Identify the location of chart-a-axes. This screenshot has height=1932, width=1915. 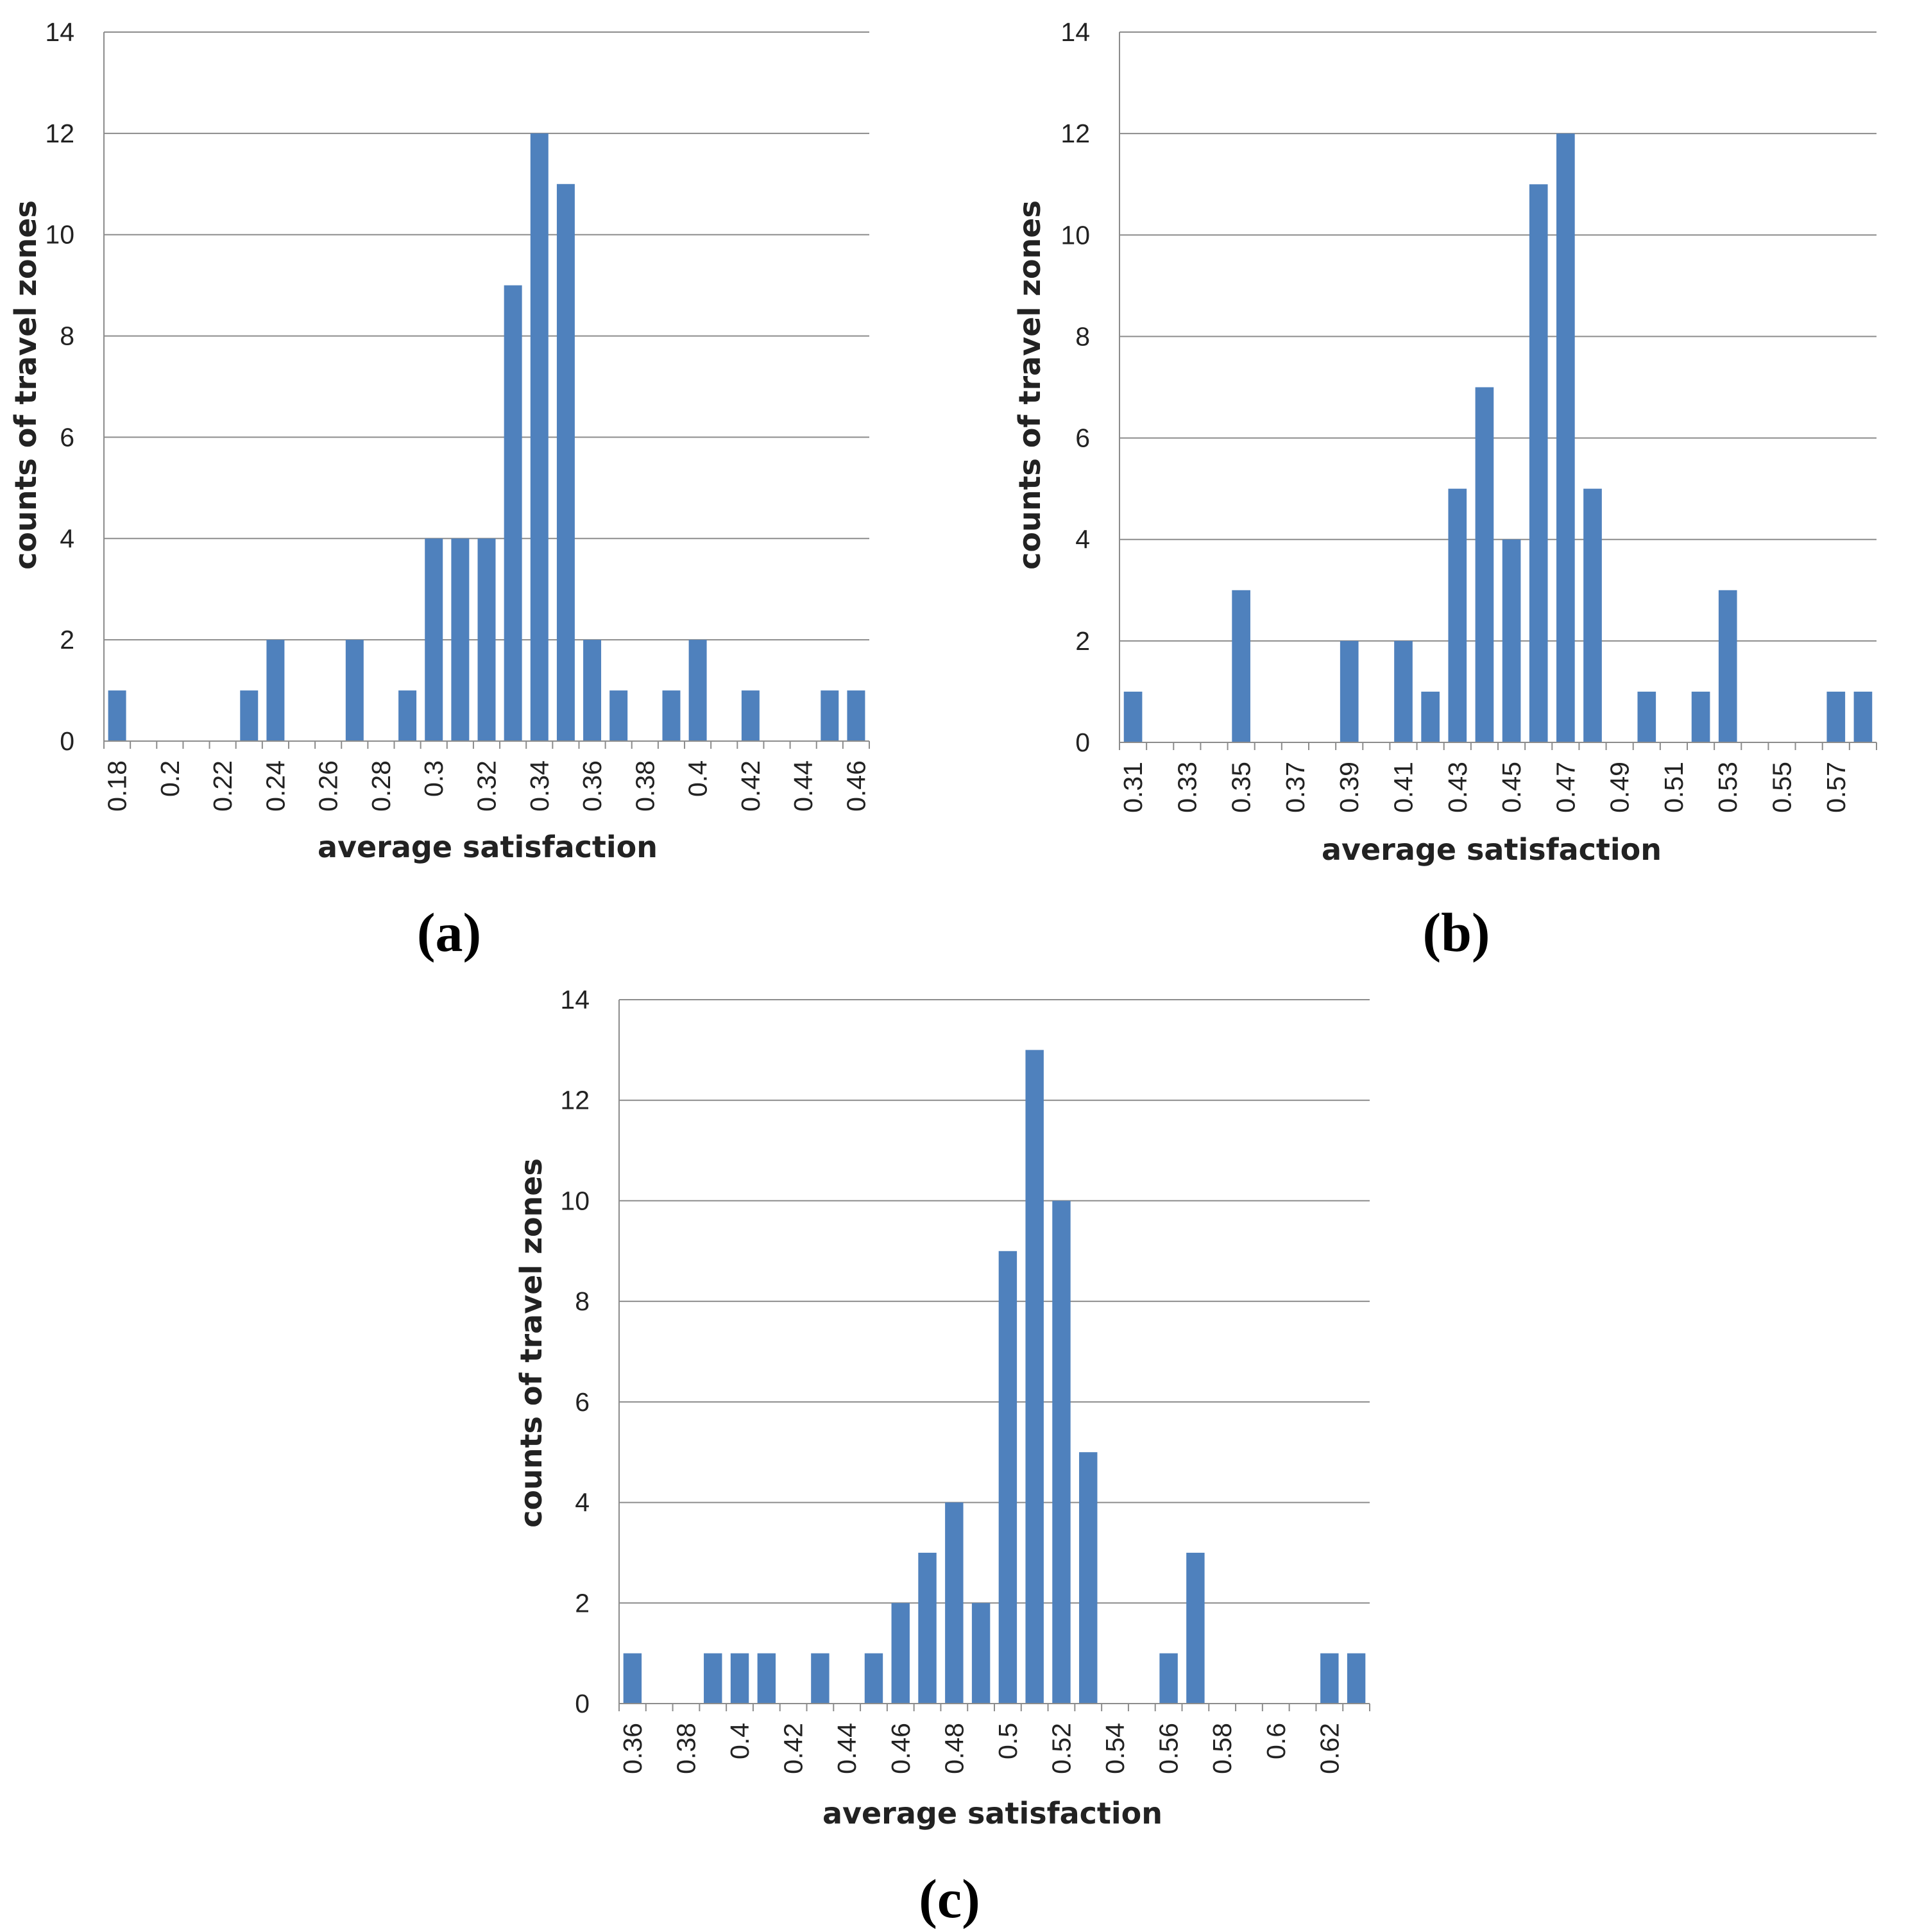
(486, 391).